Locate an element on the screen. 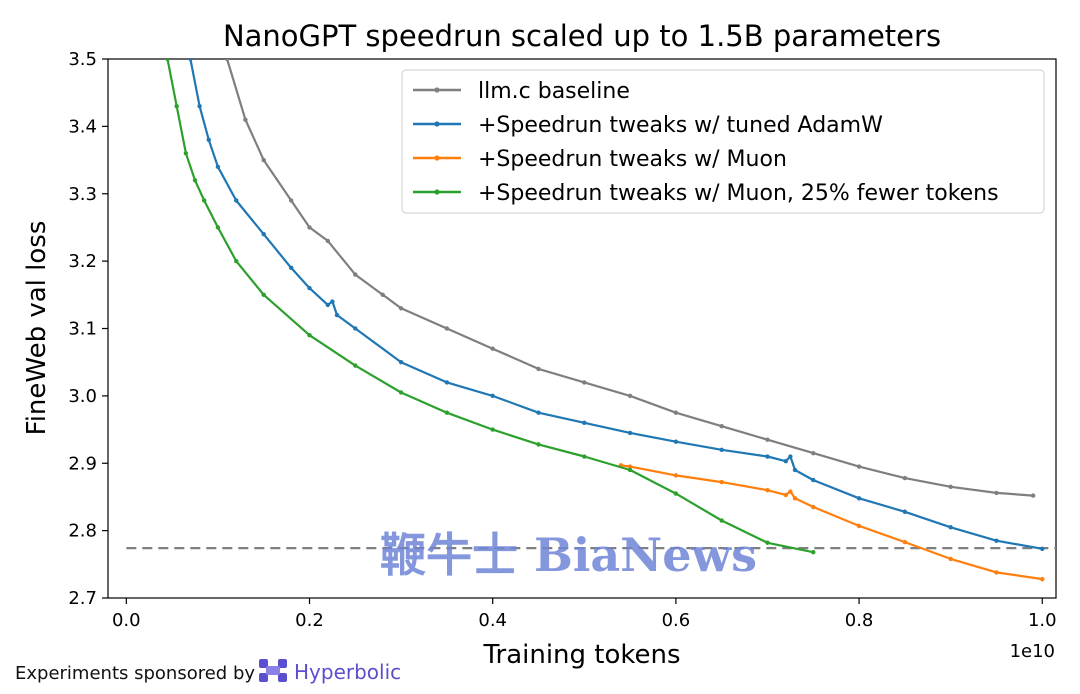  y-tick-label: 3.2 is located at coordinates (82, 261).